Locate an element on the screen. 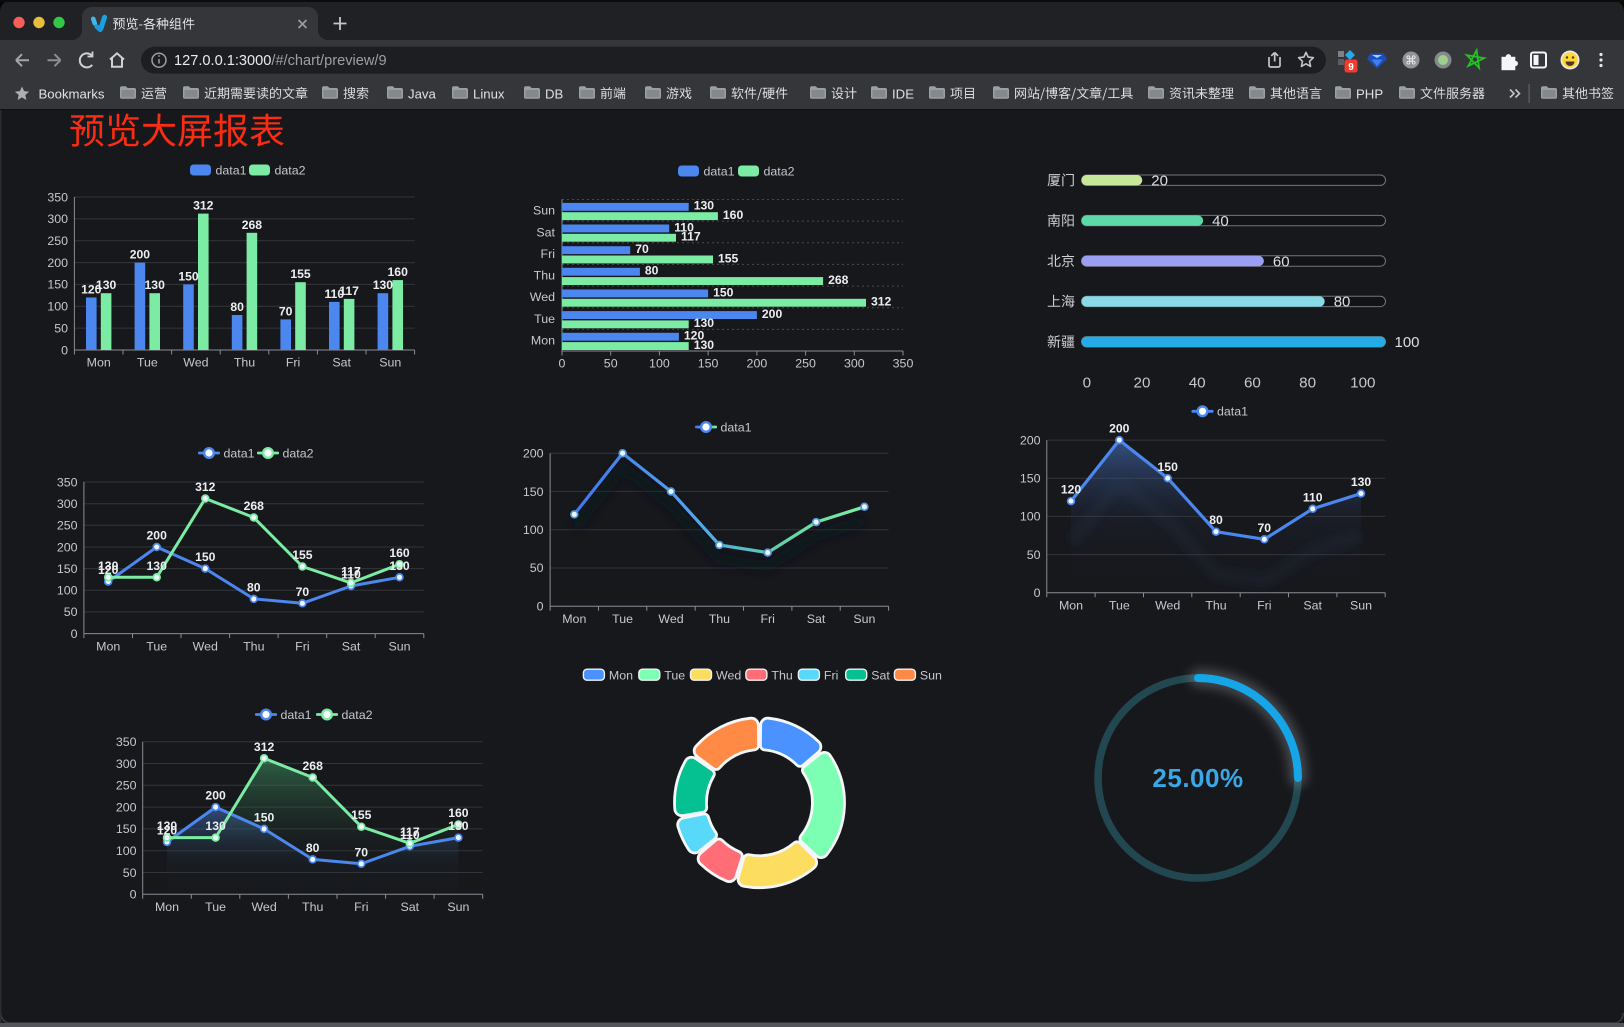 The image size is (1624, 1027). svg-text: 80 is located at coordinates (652, 271).